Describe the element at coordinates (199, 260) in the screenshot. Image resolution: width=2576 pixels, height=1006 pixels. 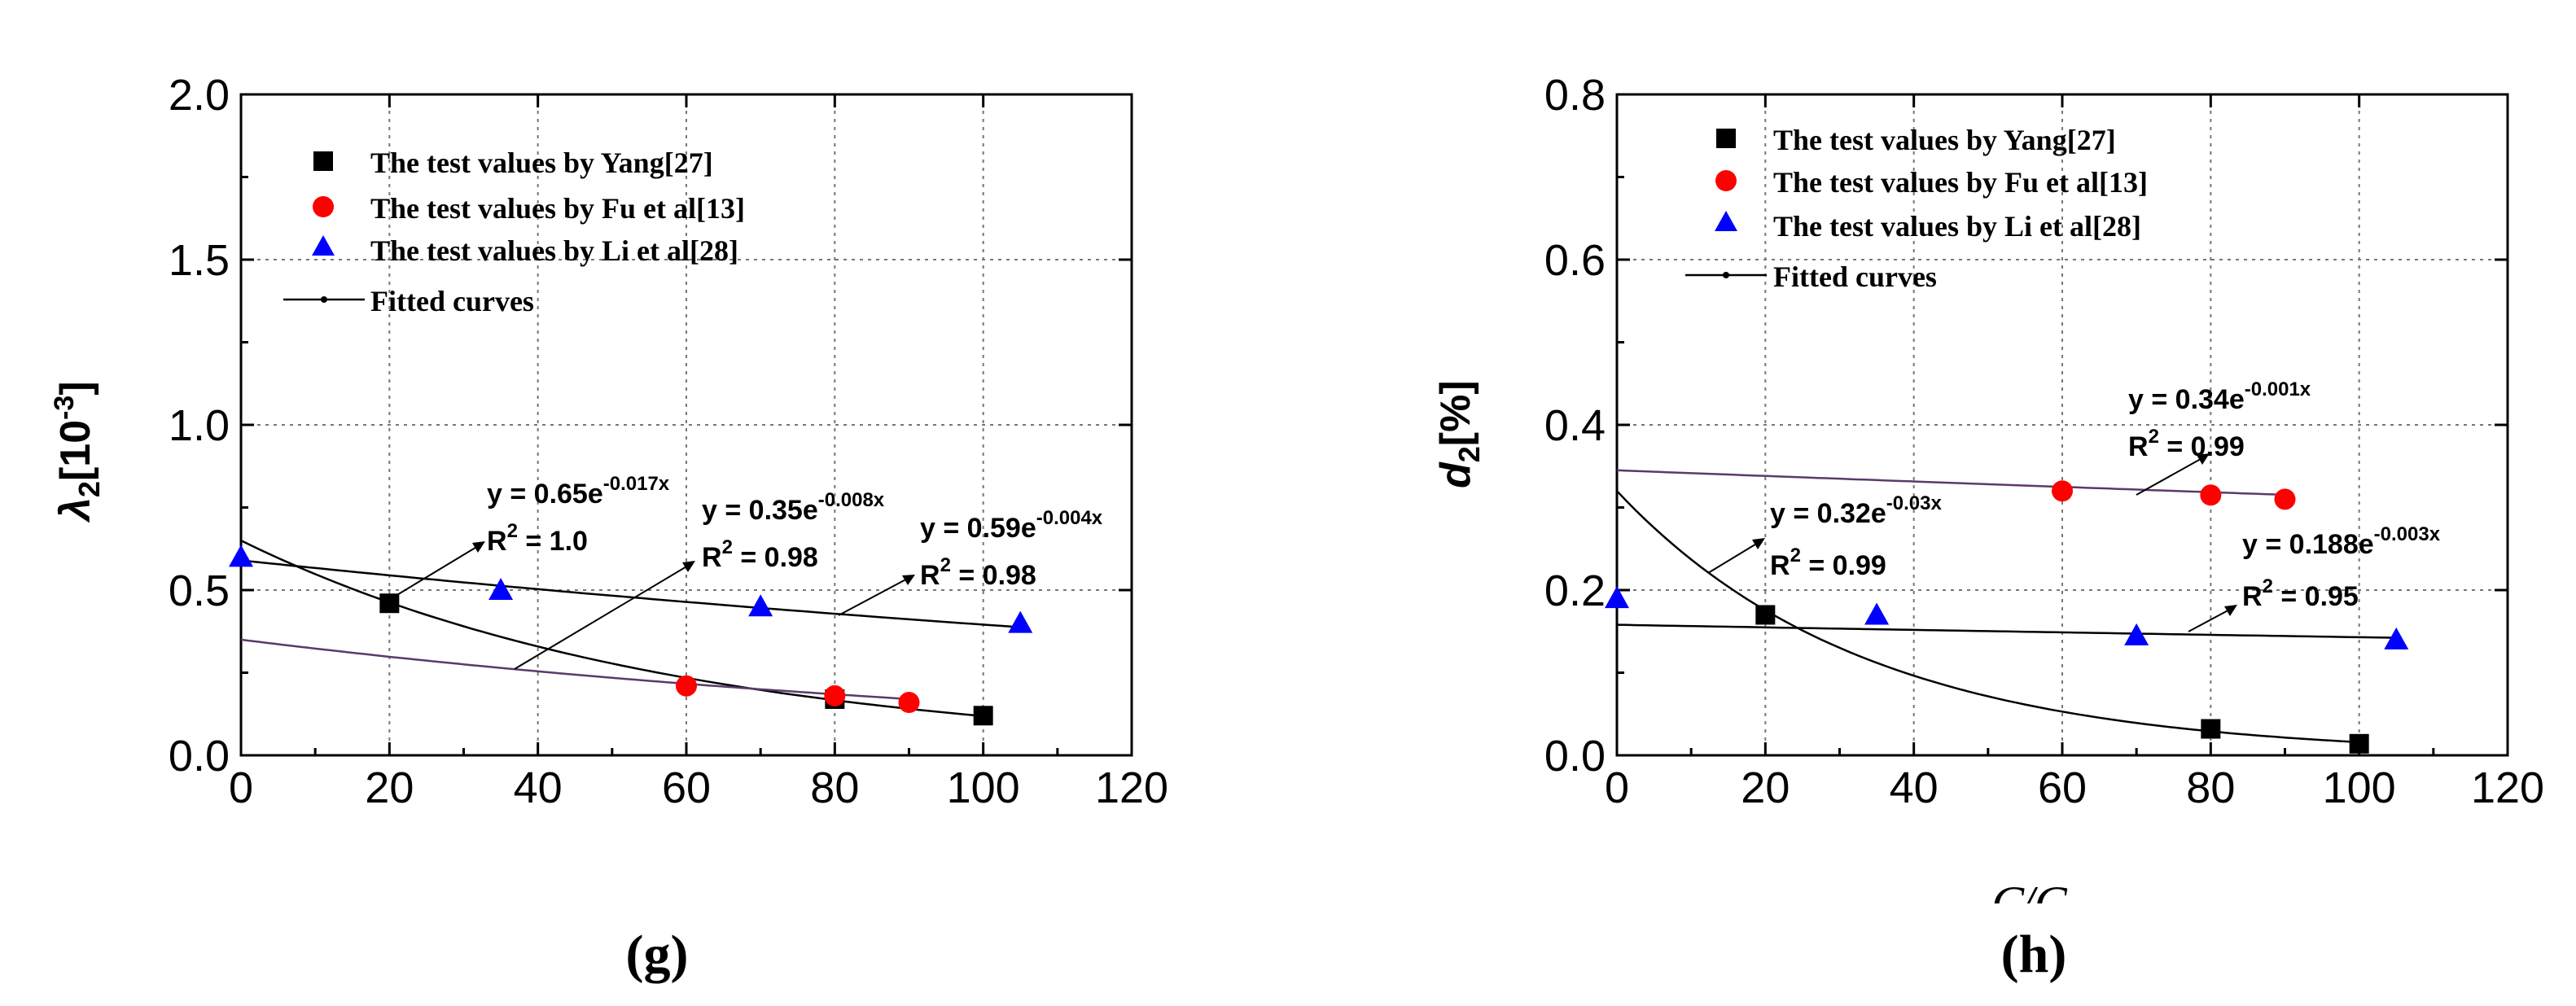
I see `y-tick-label: 1.5` at that location.